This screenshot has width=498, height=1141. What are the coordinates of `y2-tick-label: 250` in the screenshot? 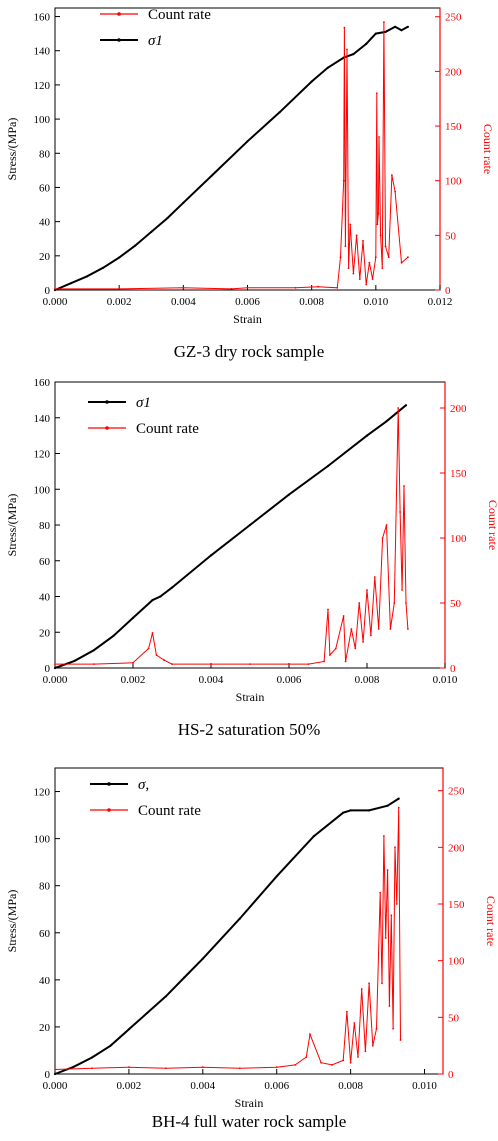 It's located at (453, 18).